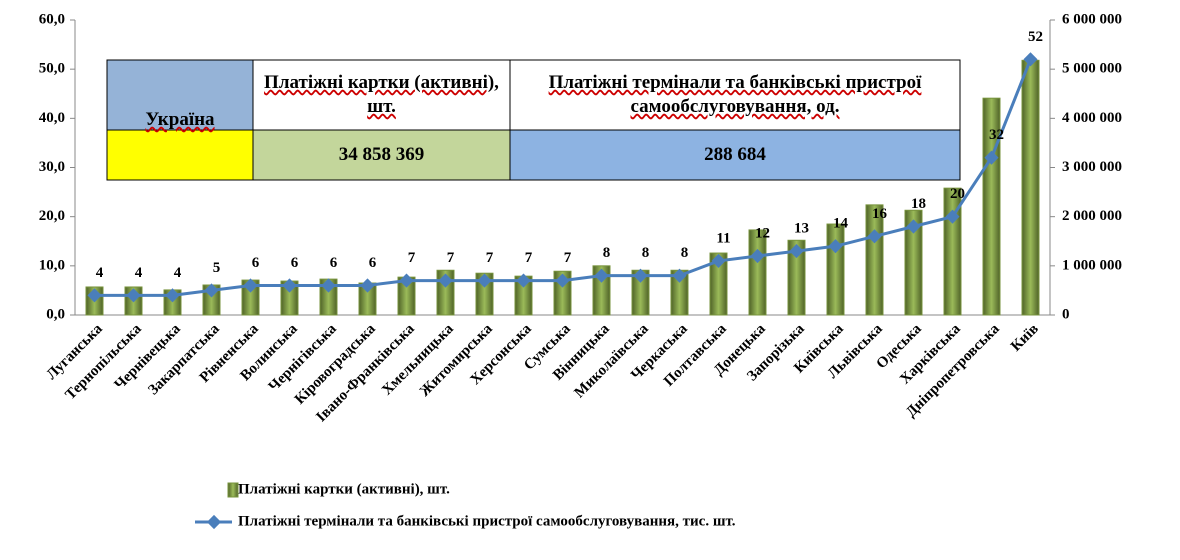  I want to click on data-label: 13, so click(801, 229).